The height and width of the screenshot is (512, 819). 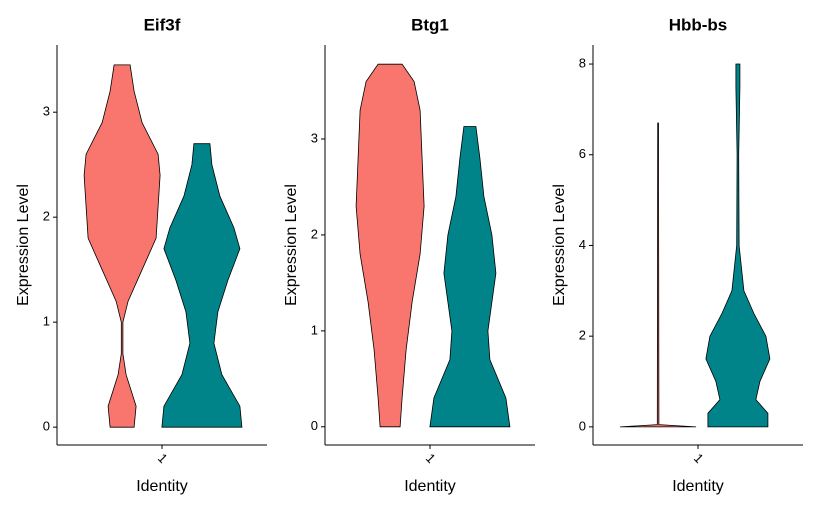 What do you see at coordinates (582, 244) in the screenshot?
I see `y-tick-label: 4` at bounding box center [582, 244].